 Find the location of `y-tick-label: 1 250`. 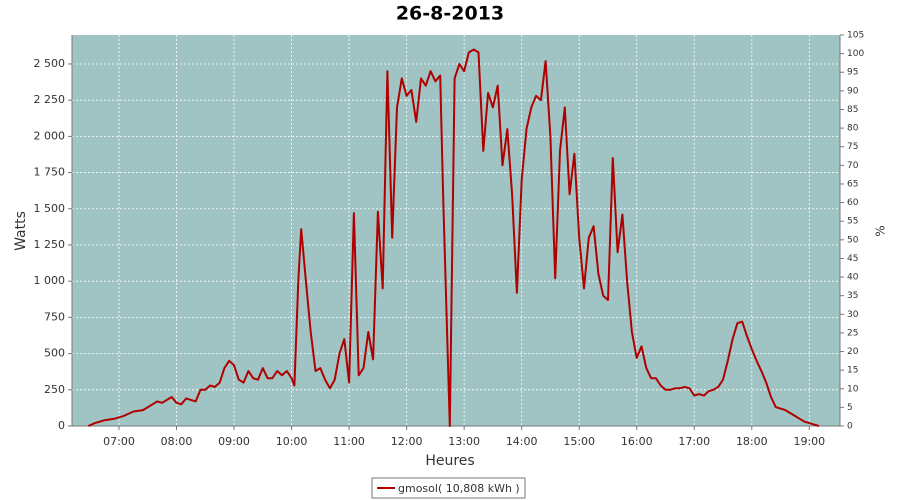

y-tick-label: 1 250 is located at coordinates (50, 244).